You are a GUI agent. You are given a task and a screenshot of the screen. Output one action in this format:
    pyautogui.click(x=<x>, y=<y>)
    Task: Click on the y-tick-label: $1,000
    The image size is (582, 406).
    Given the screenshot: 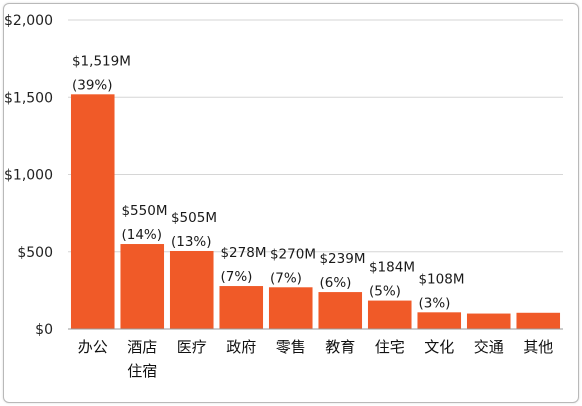 What is the action you would take?
    pyautogui.click(x=28, y=176)
    